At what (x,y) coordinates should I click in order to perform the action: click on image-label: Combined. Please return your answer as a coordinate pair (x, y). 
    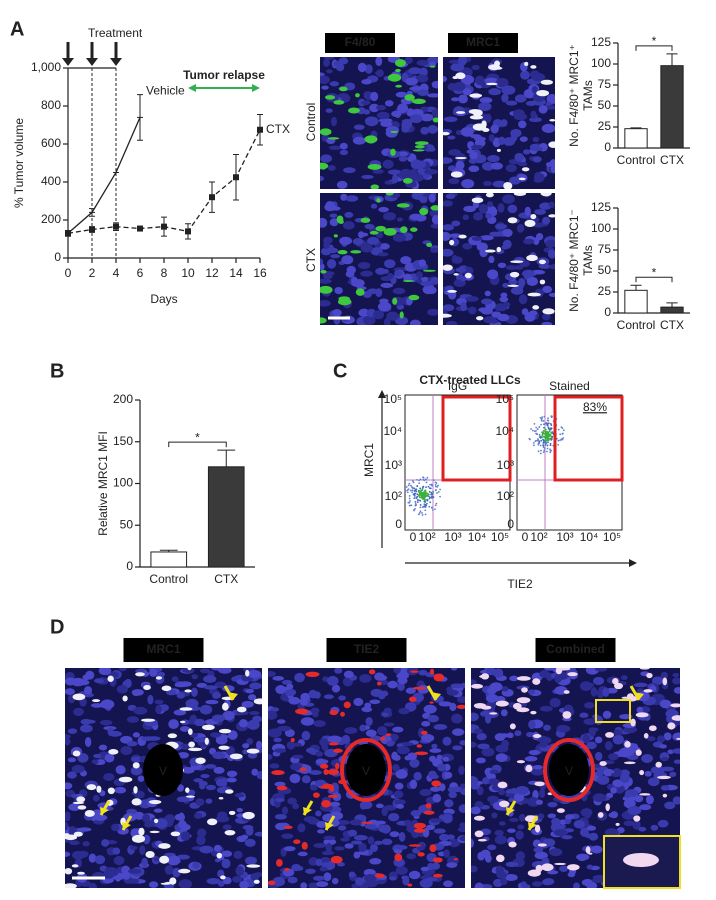
    Looking at the image, I should click on (575, 649).